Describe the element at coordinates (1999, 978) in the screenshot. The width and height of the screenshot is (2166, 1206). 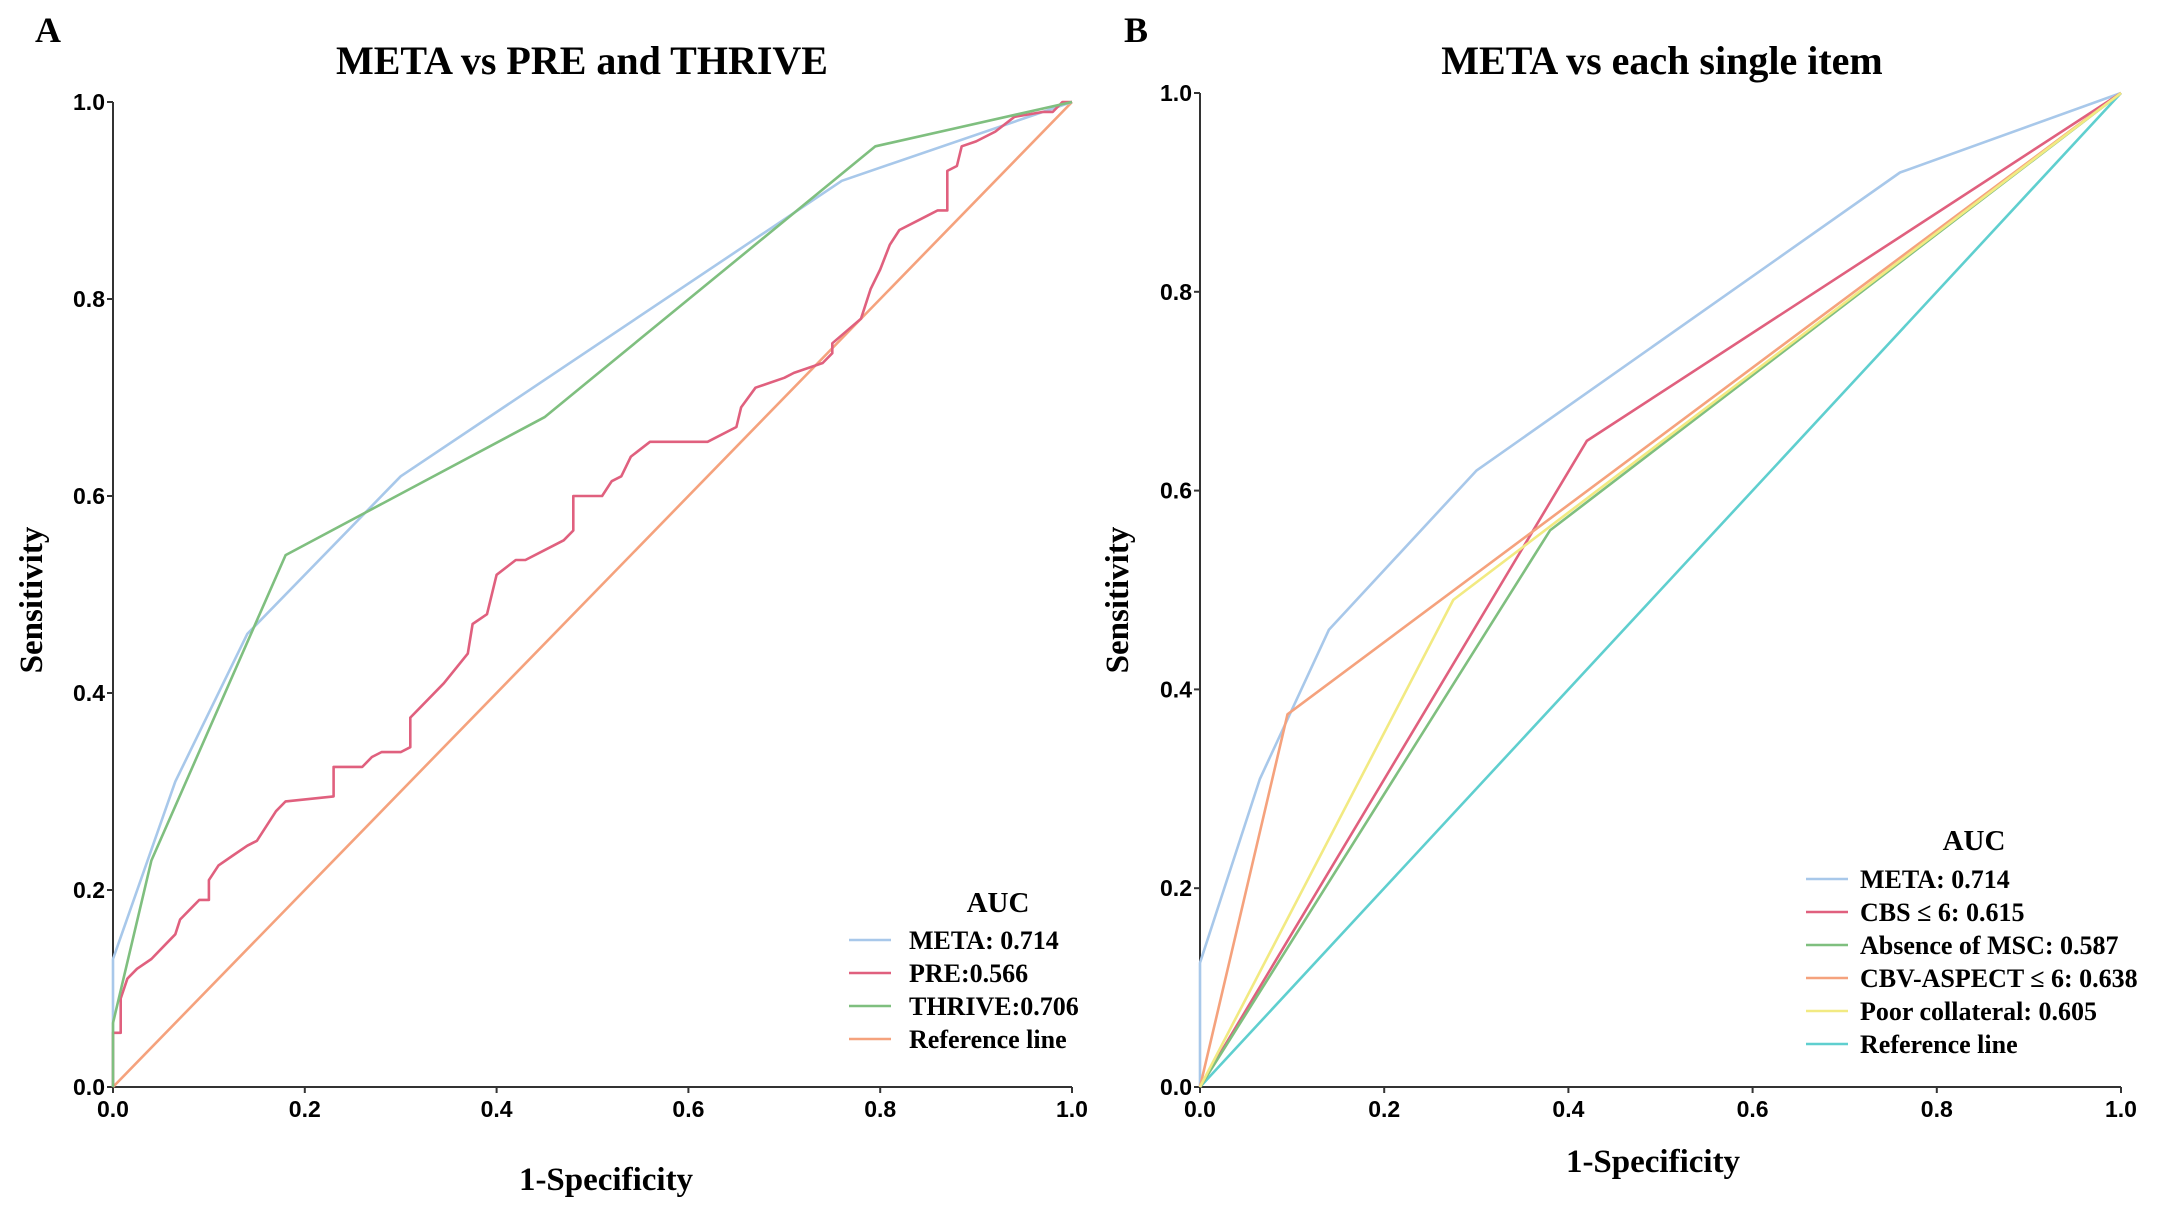
I see `legend-entry: CBV-ASPECT ≤ 6: 0.638` at that location.